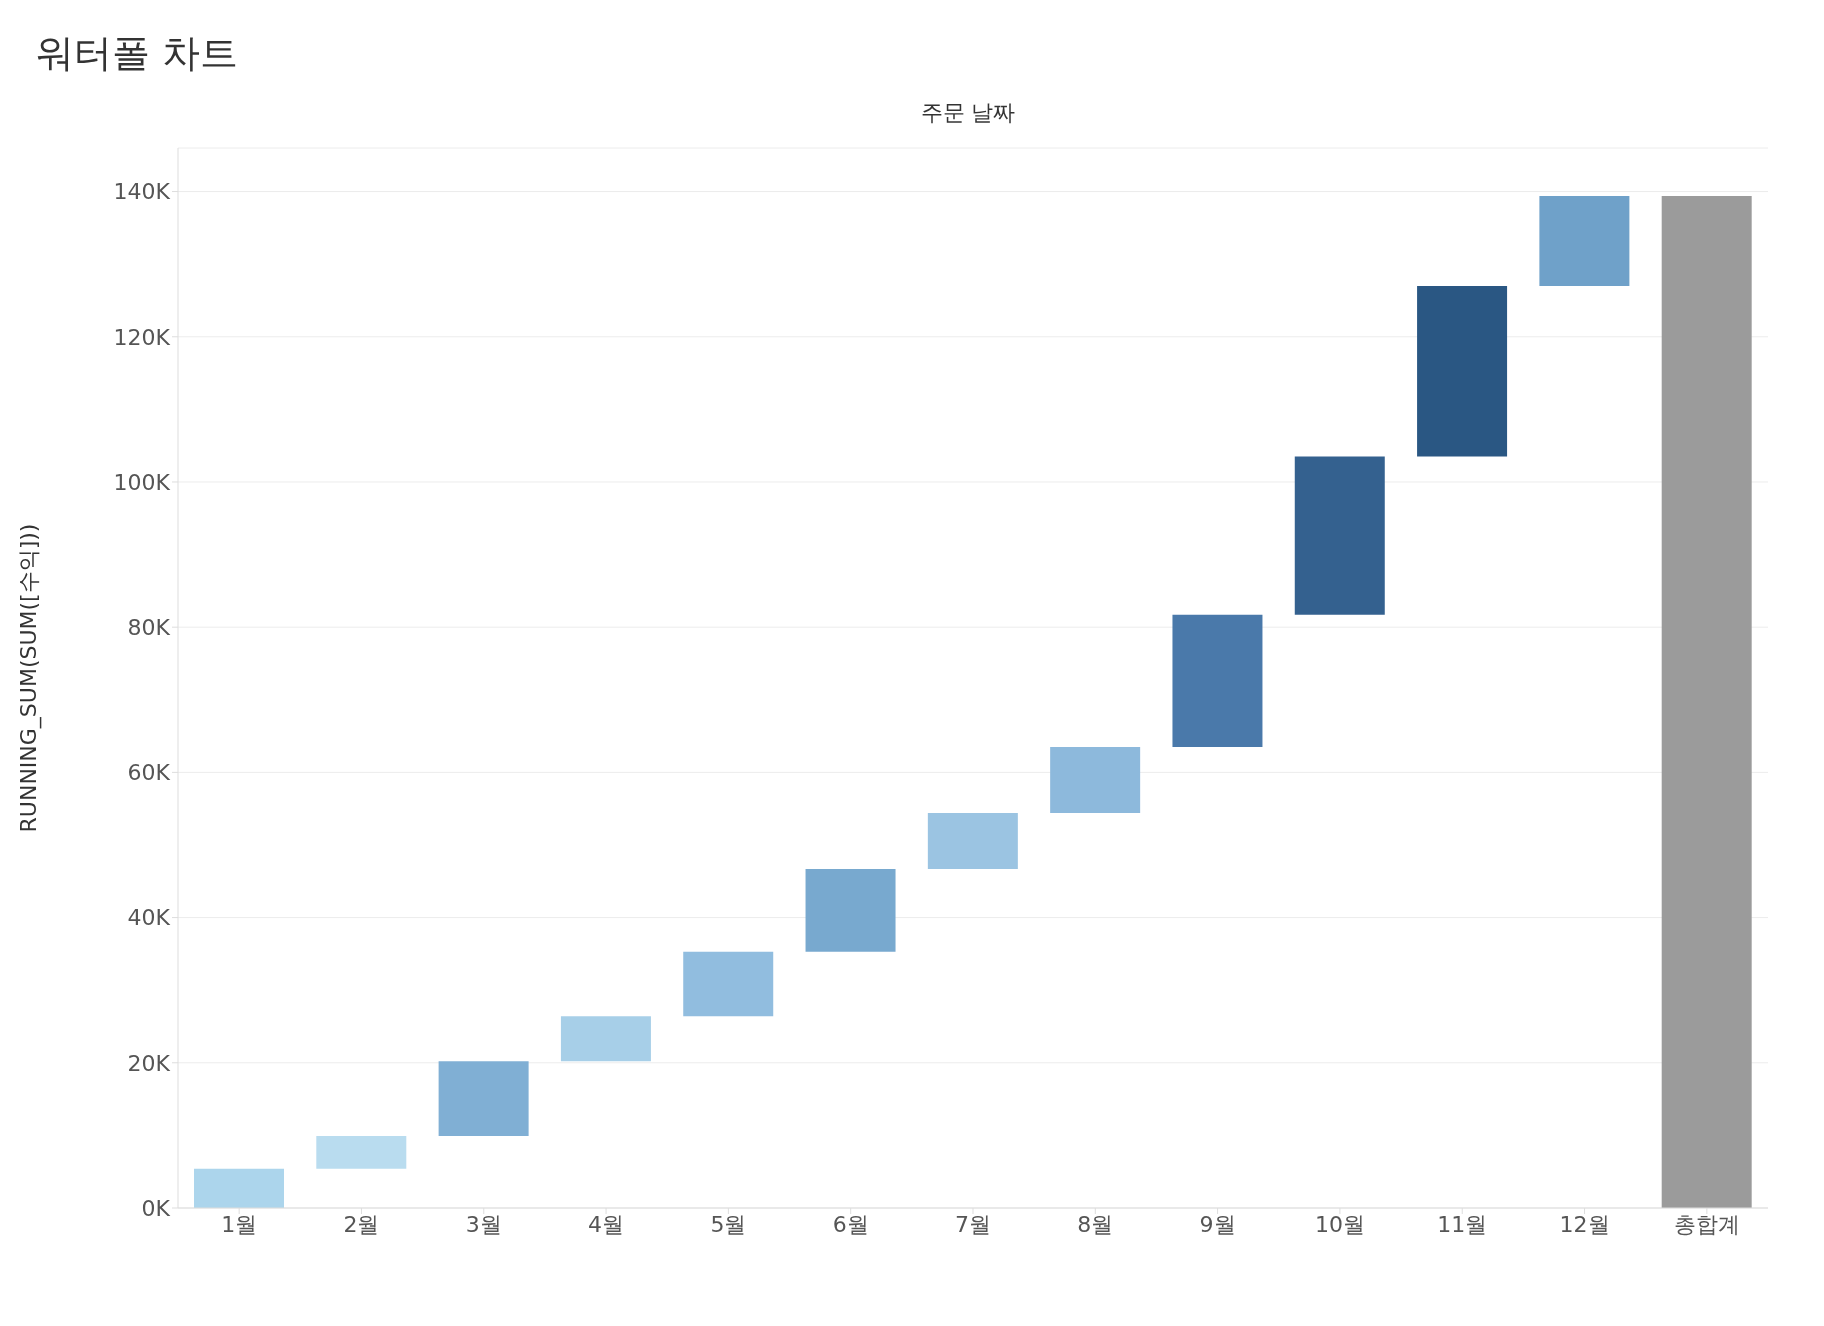  What do you see at coordinates (137, 53) in the screenshot?
I see `chart-title: 워터폴 차트` at bounding box center [137, 53].